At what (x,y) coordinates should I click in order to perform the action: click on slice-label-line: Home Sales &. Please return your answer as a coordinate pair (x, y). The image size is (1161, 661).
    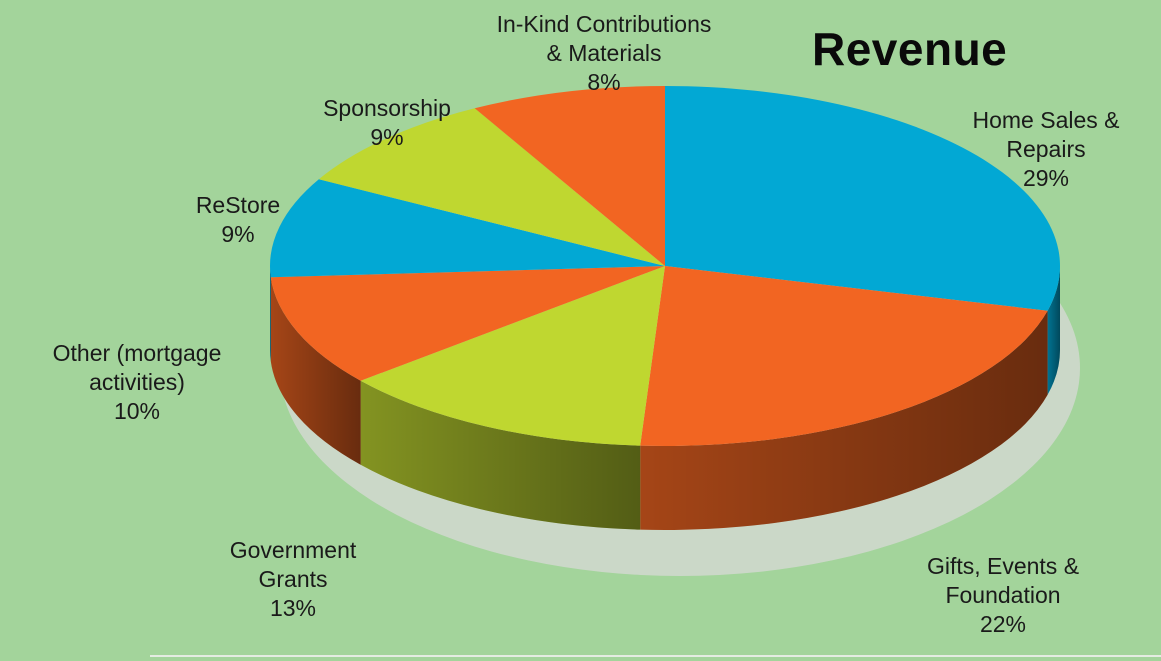
    Looking at the image, I should click on (1046, 120).